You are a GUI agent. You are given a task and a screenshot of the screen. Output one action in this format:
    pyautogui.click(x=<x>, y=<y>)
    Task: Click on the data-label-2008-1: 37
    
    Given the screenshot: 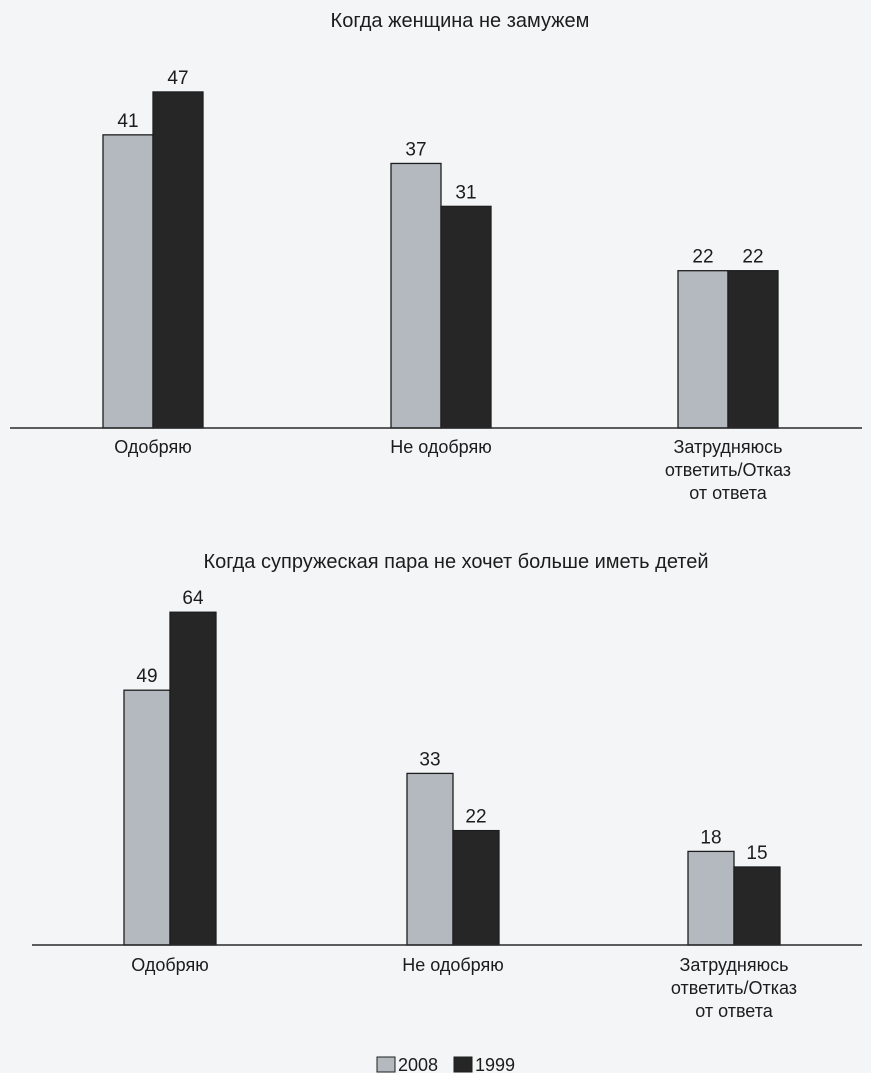 What is the action you would take?
    pyautogui.click(x=415, y=149)
    